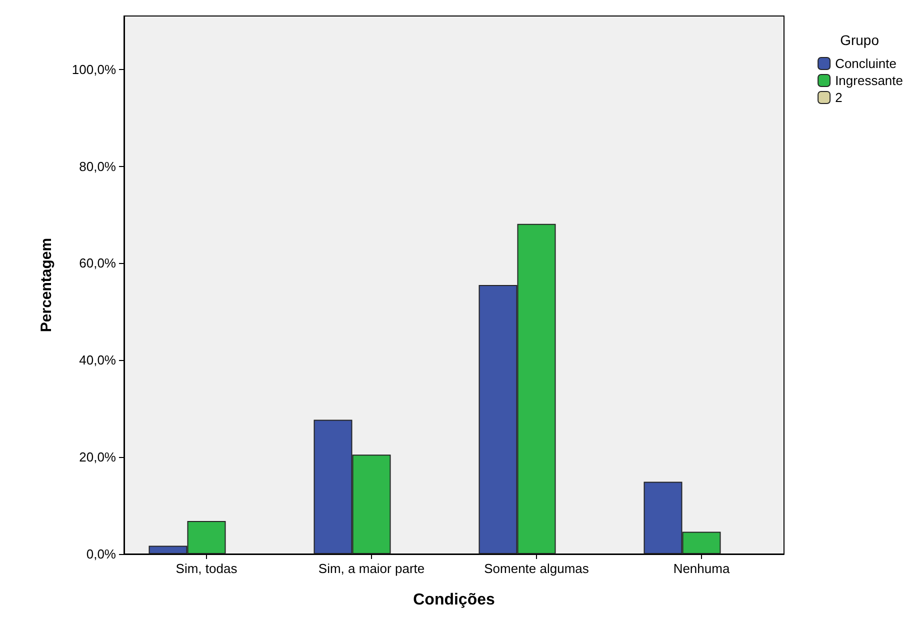 The height and width of the screenshot is (619, 912). I want to click on legend-label: Concluinte, so click(866, 63).